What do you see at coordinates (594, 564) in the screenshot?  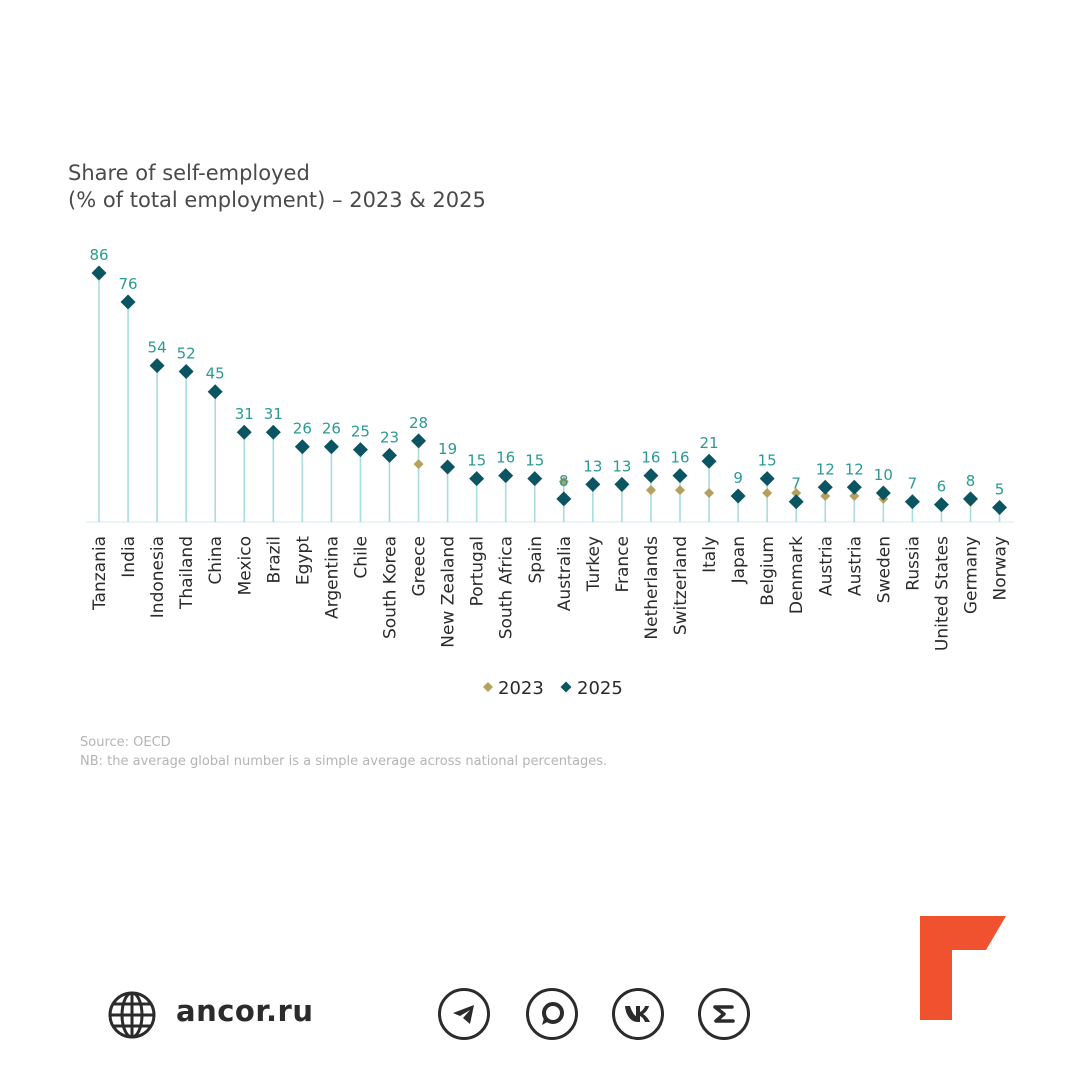 I see `category-label: Turkey` at bounding box center [594, 564].